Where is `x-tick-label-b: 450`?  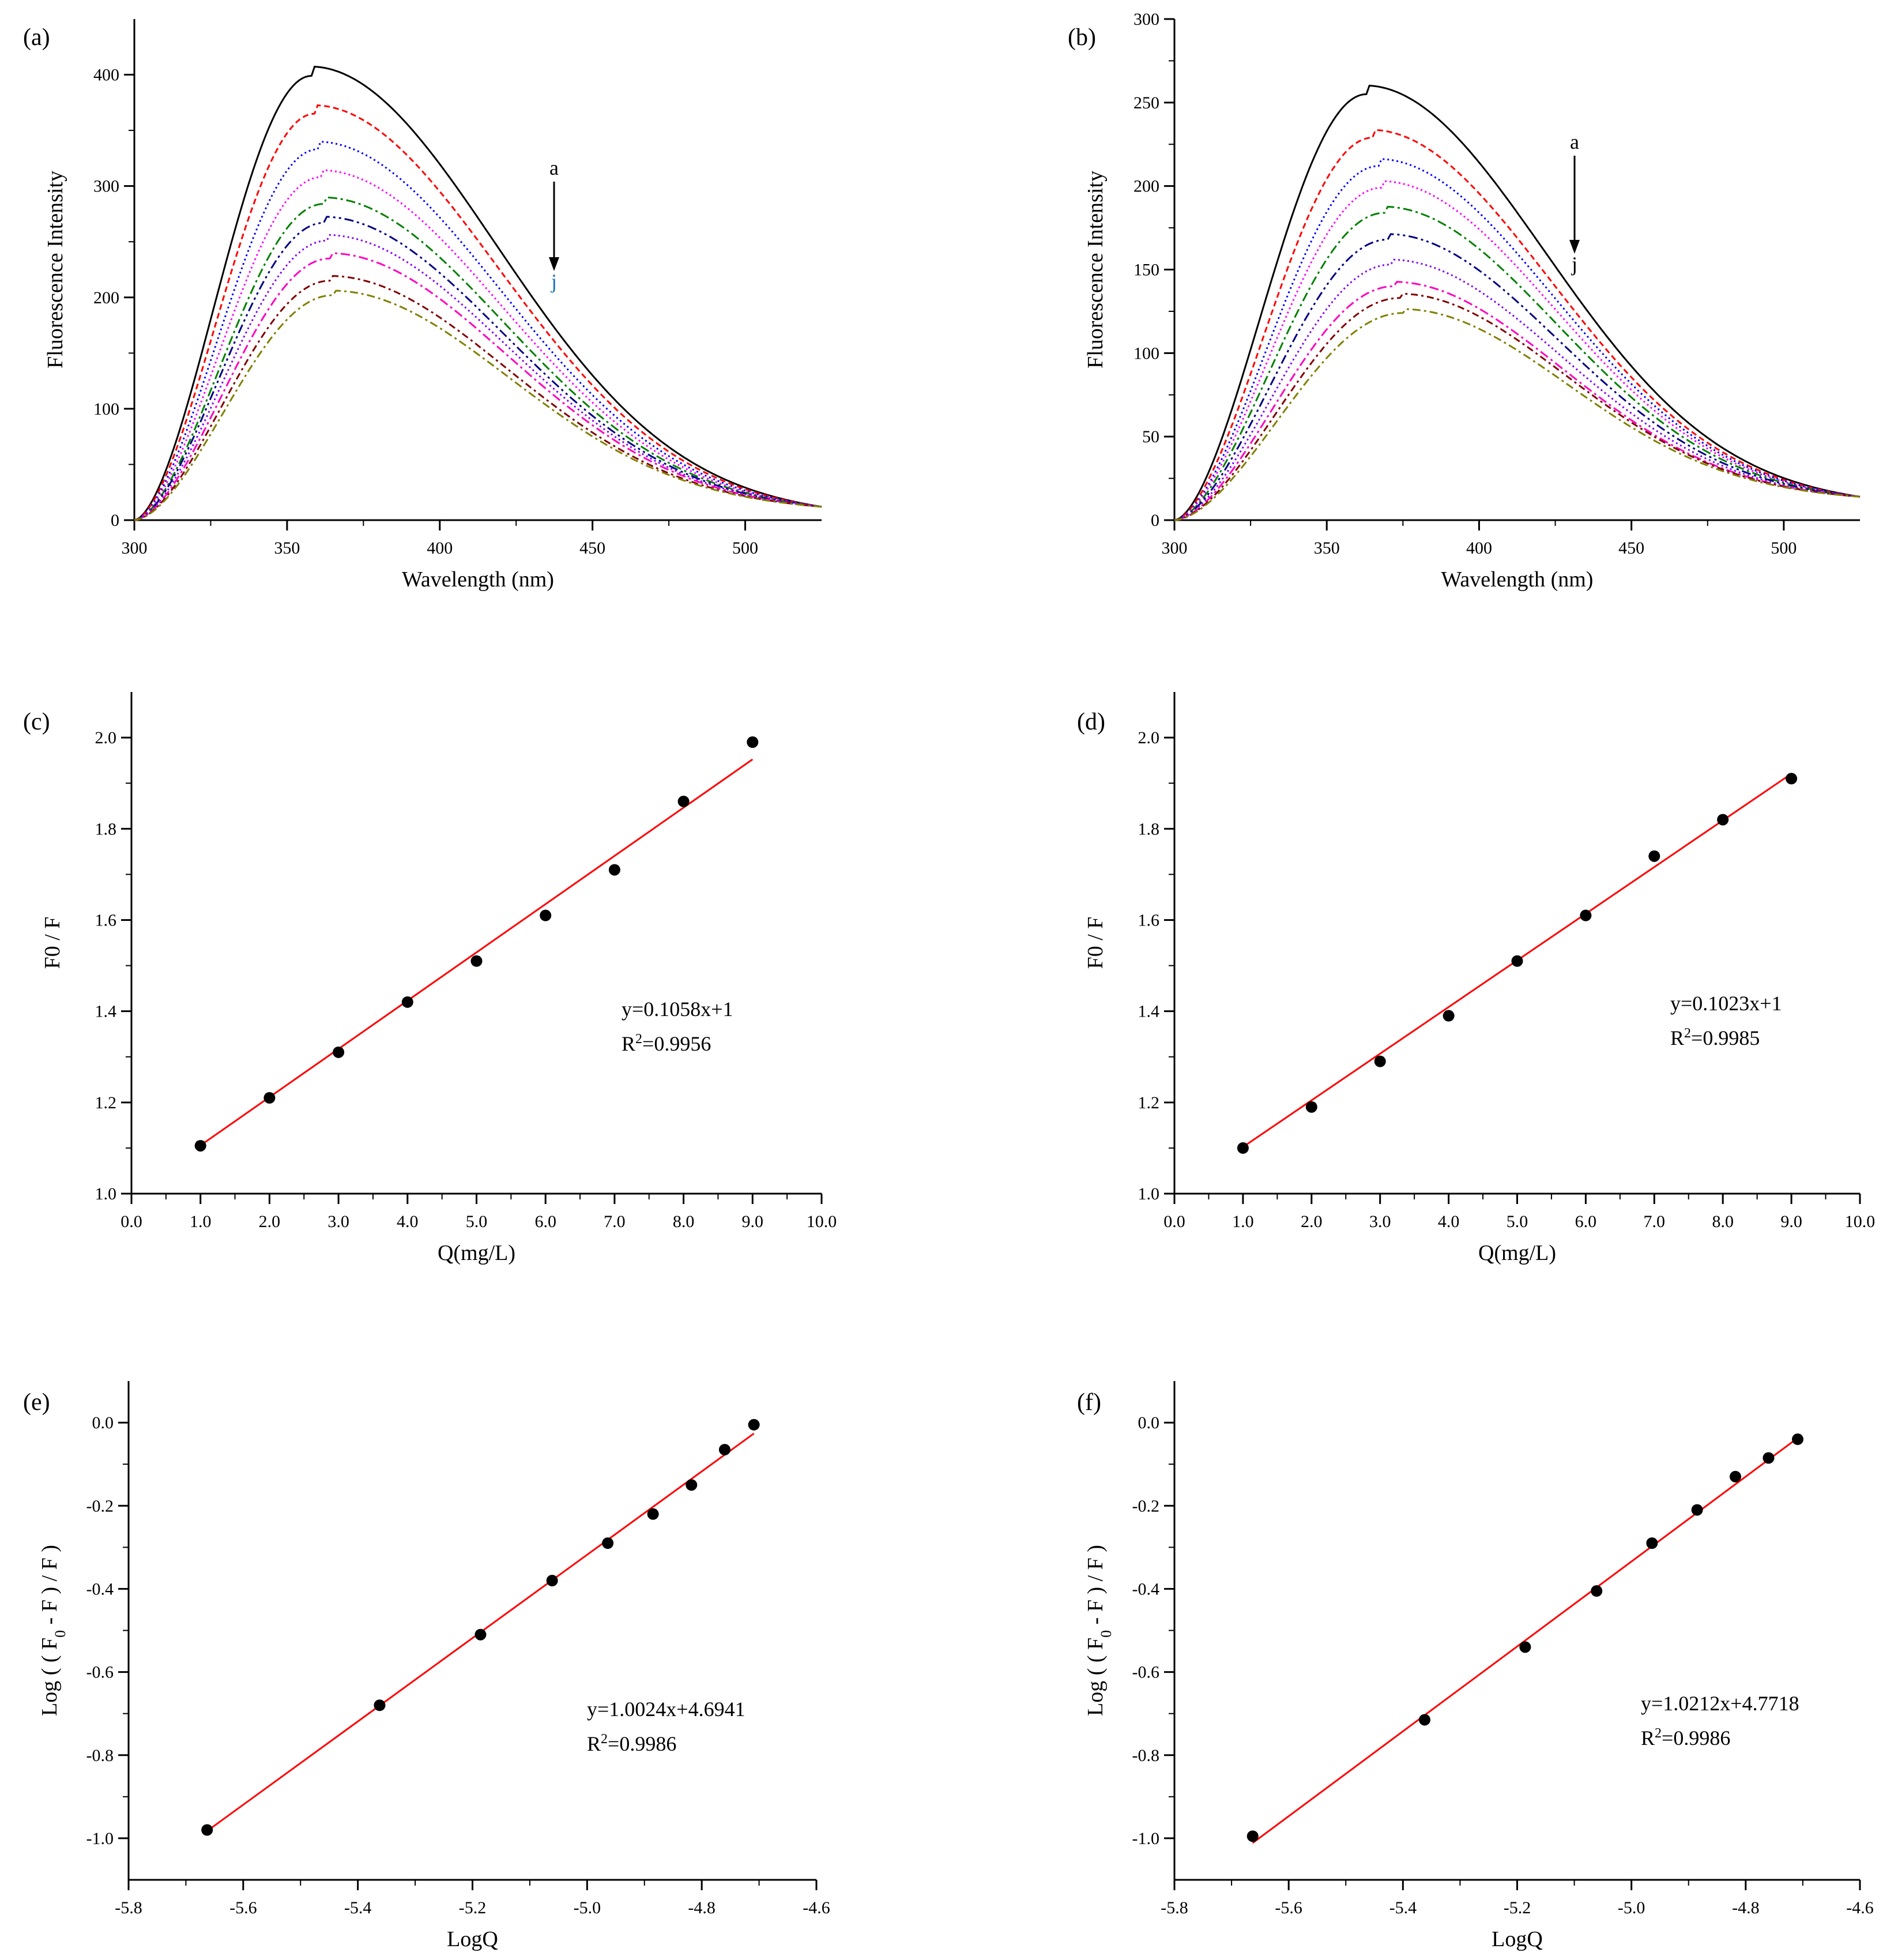 x-tick-label-b: 450 is located at coordinates (1631, 549).